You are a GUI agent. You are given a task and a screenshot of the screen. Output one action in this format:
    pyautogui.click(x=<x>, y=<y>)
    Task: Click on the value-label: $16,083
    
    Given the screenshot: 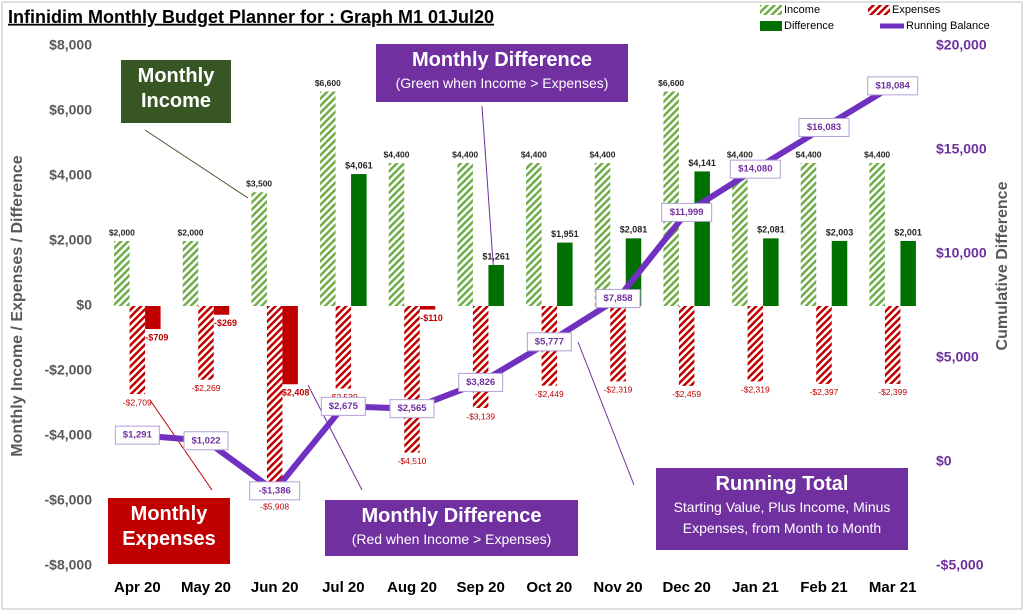 What is the action you would take?
    pyautogui.click(x=824, y=127)
    